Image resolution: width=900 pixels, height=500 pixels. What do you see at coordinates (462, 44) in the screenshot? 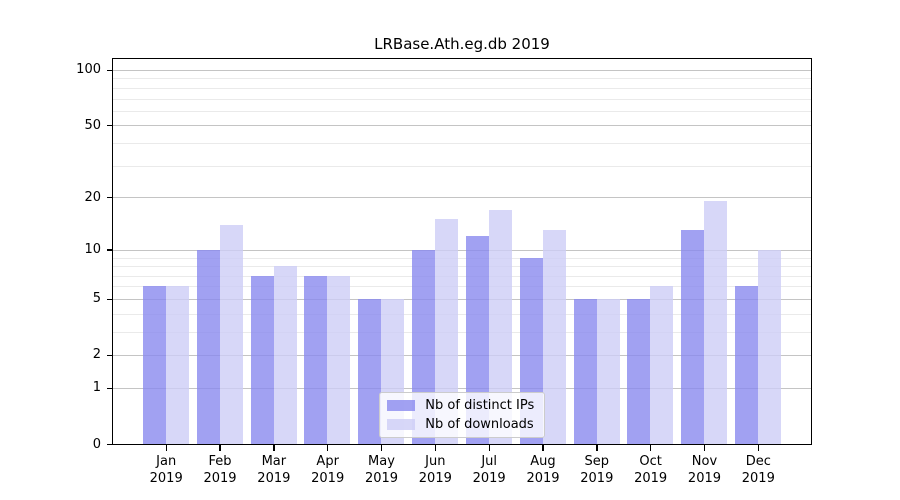
I see `chart-title: LRBase.Ath.eg.db 2019` at bounding box center [462, 44].